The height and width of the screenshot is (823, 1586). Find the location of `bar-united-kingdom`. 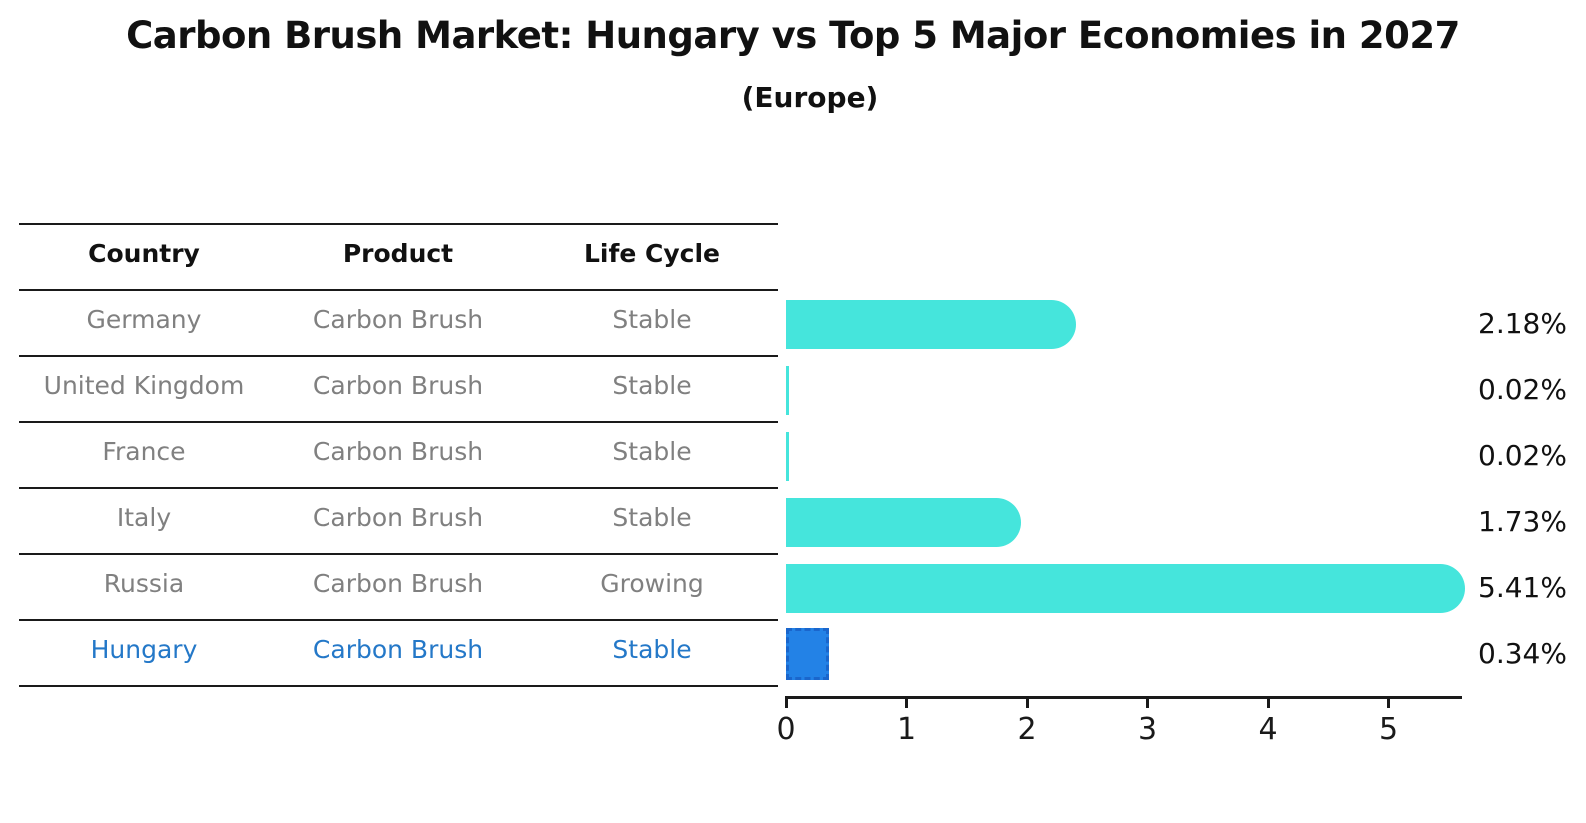

bar-united-kingdom is located at coordinates (787, 390).